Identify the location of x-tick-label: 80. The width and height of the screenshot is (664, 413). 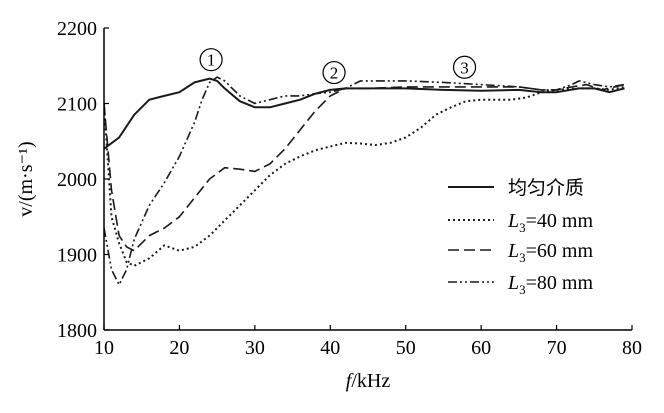
(632, 348).